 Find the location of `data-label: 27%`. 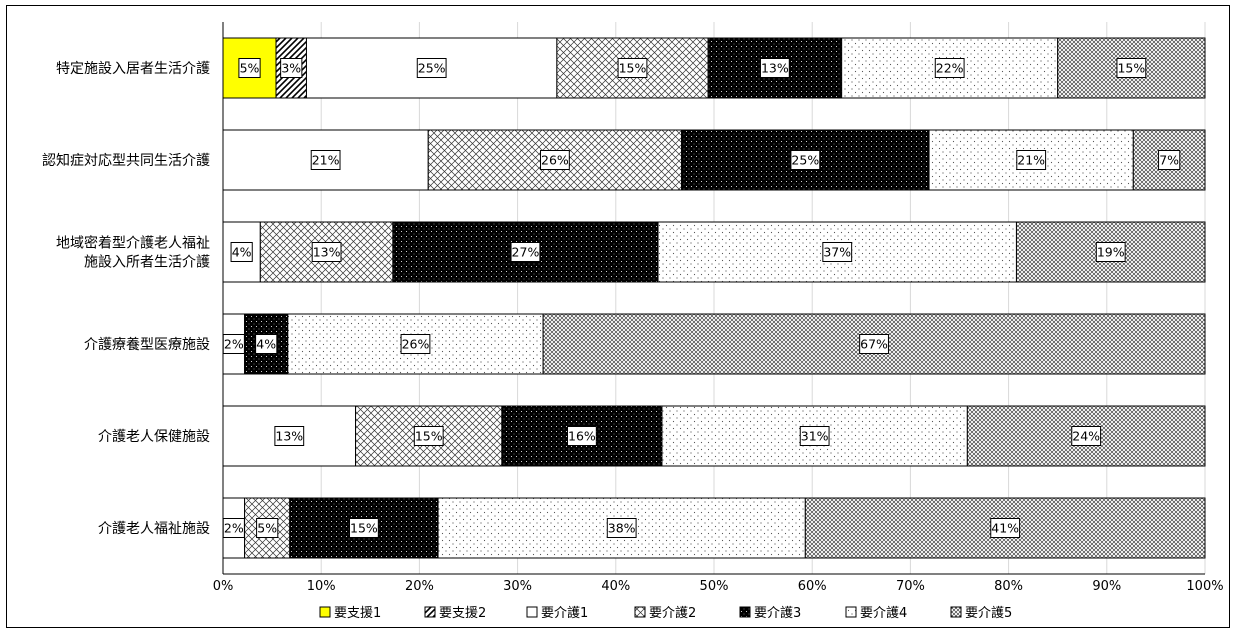

data-label: 27% is located at coordinates (526, 252).